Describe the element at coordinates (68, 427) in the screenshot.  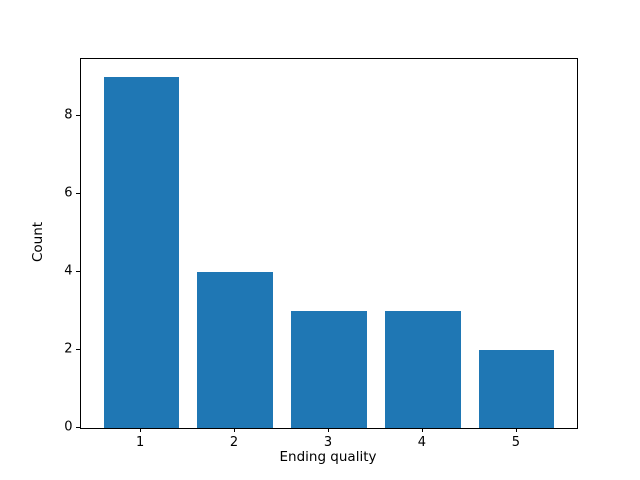
I see `y-tick-label: 0` at that location.